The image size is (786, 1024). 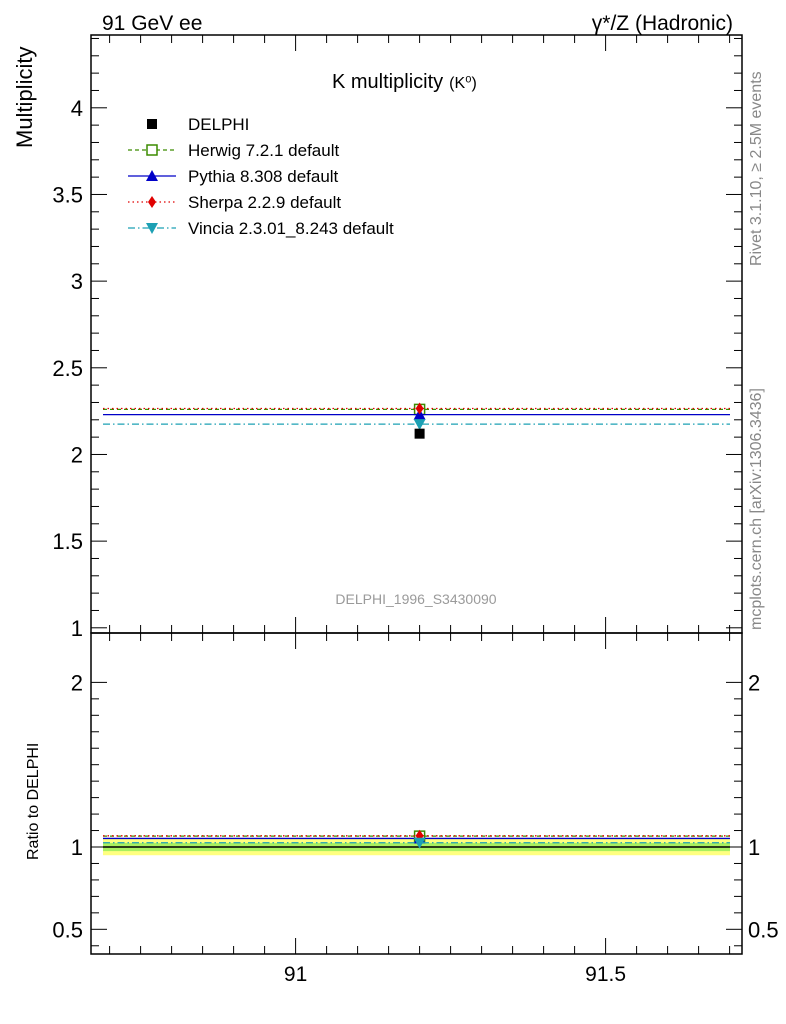 What do you see at coordinates (763, 929) in the screenshot?
I see `y-tick-label-right: 0.5` at bounding box center [763, 929].